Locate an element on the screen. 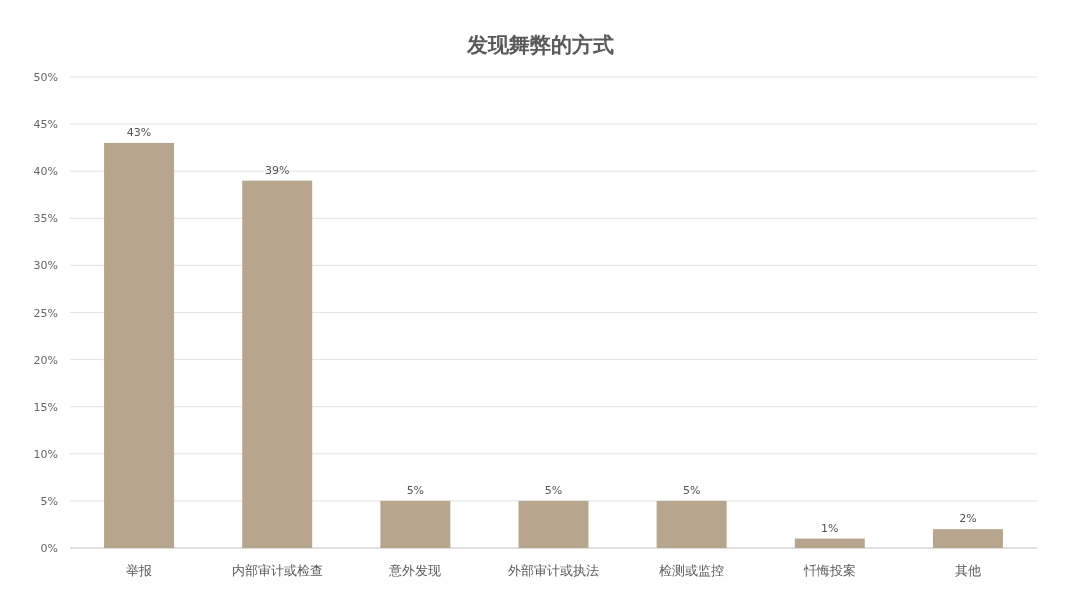 This screenshot has height=608, width=1080. x-tick-label: 忏悔投案 is located at coordinates (829, 570).